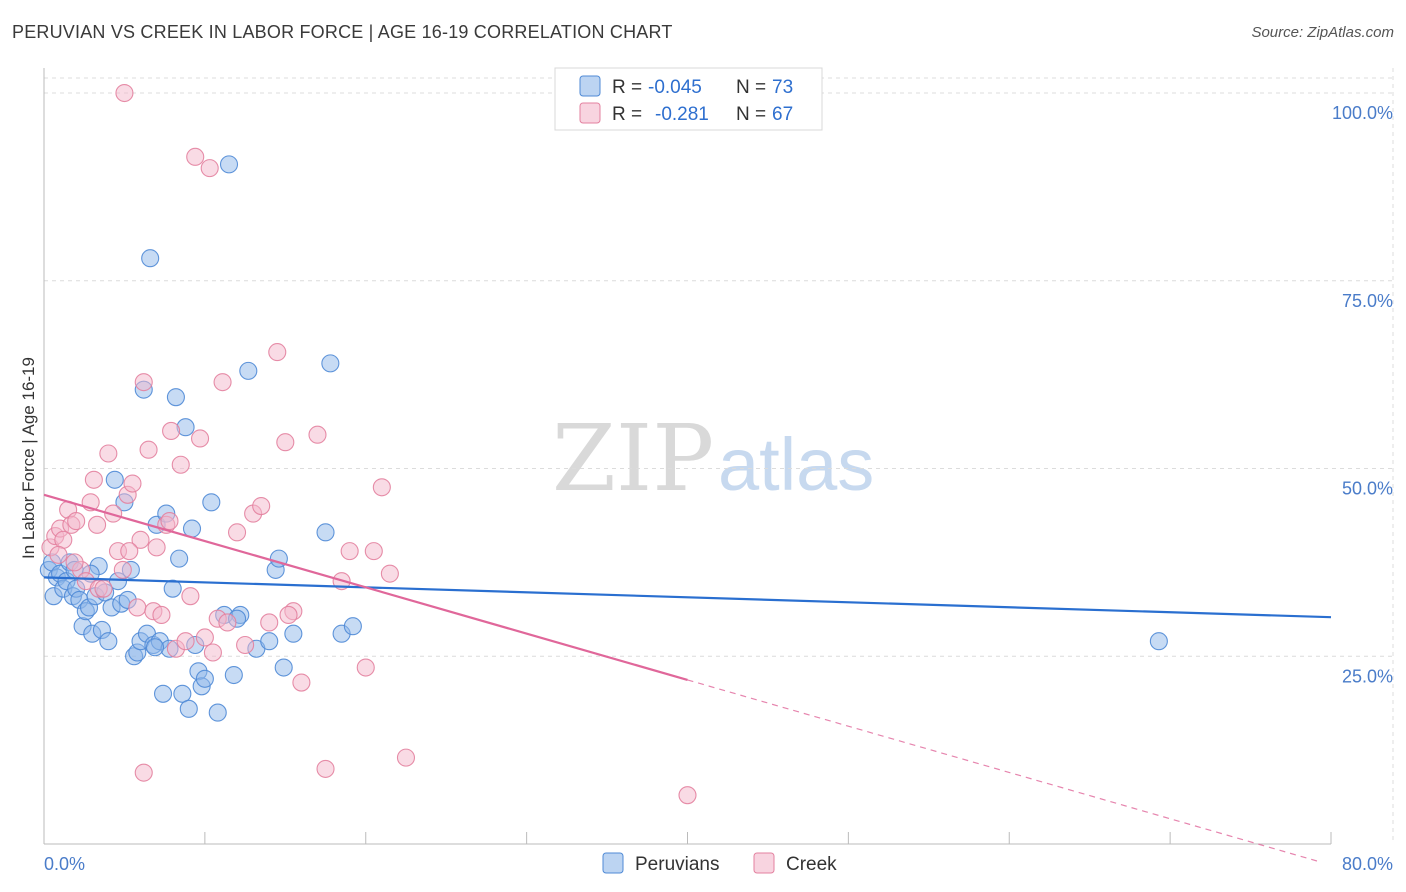  Describe the element at coordinates (677, 864) in the screenshot. I see `series-legend-label-peruvians: Peruvians` at that location.